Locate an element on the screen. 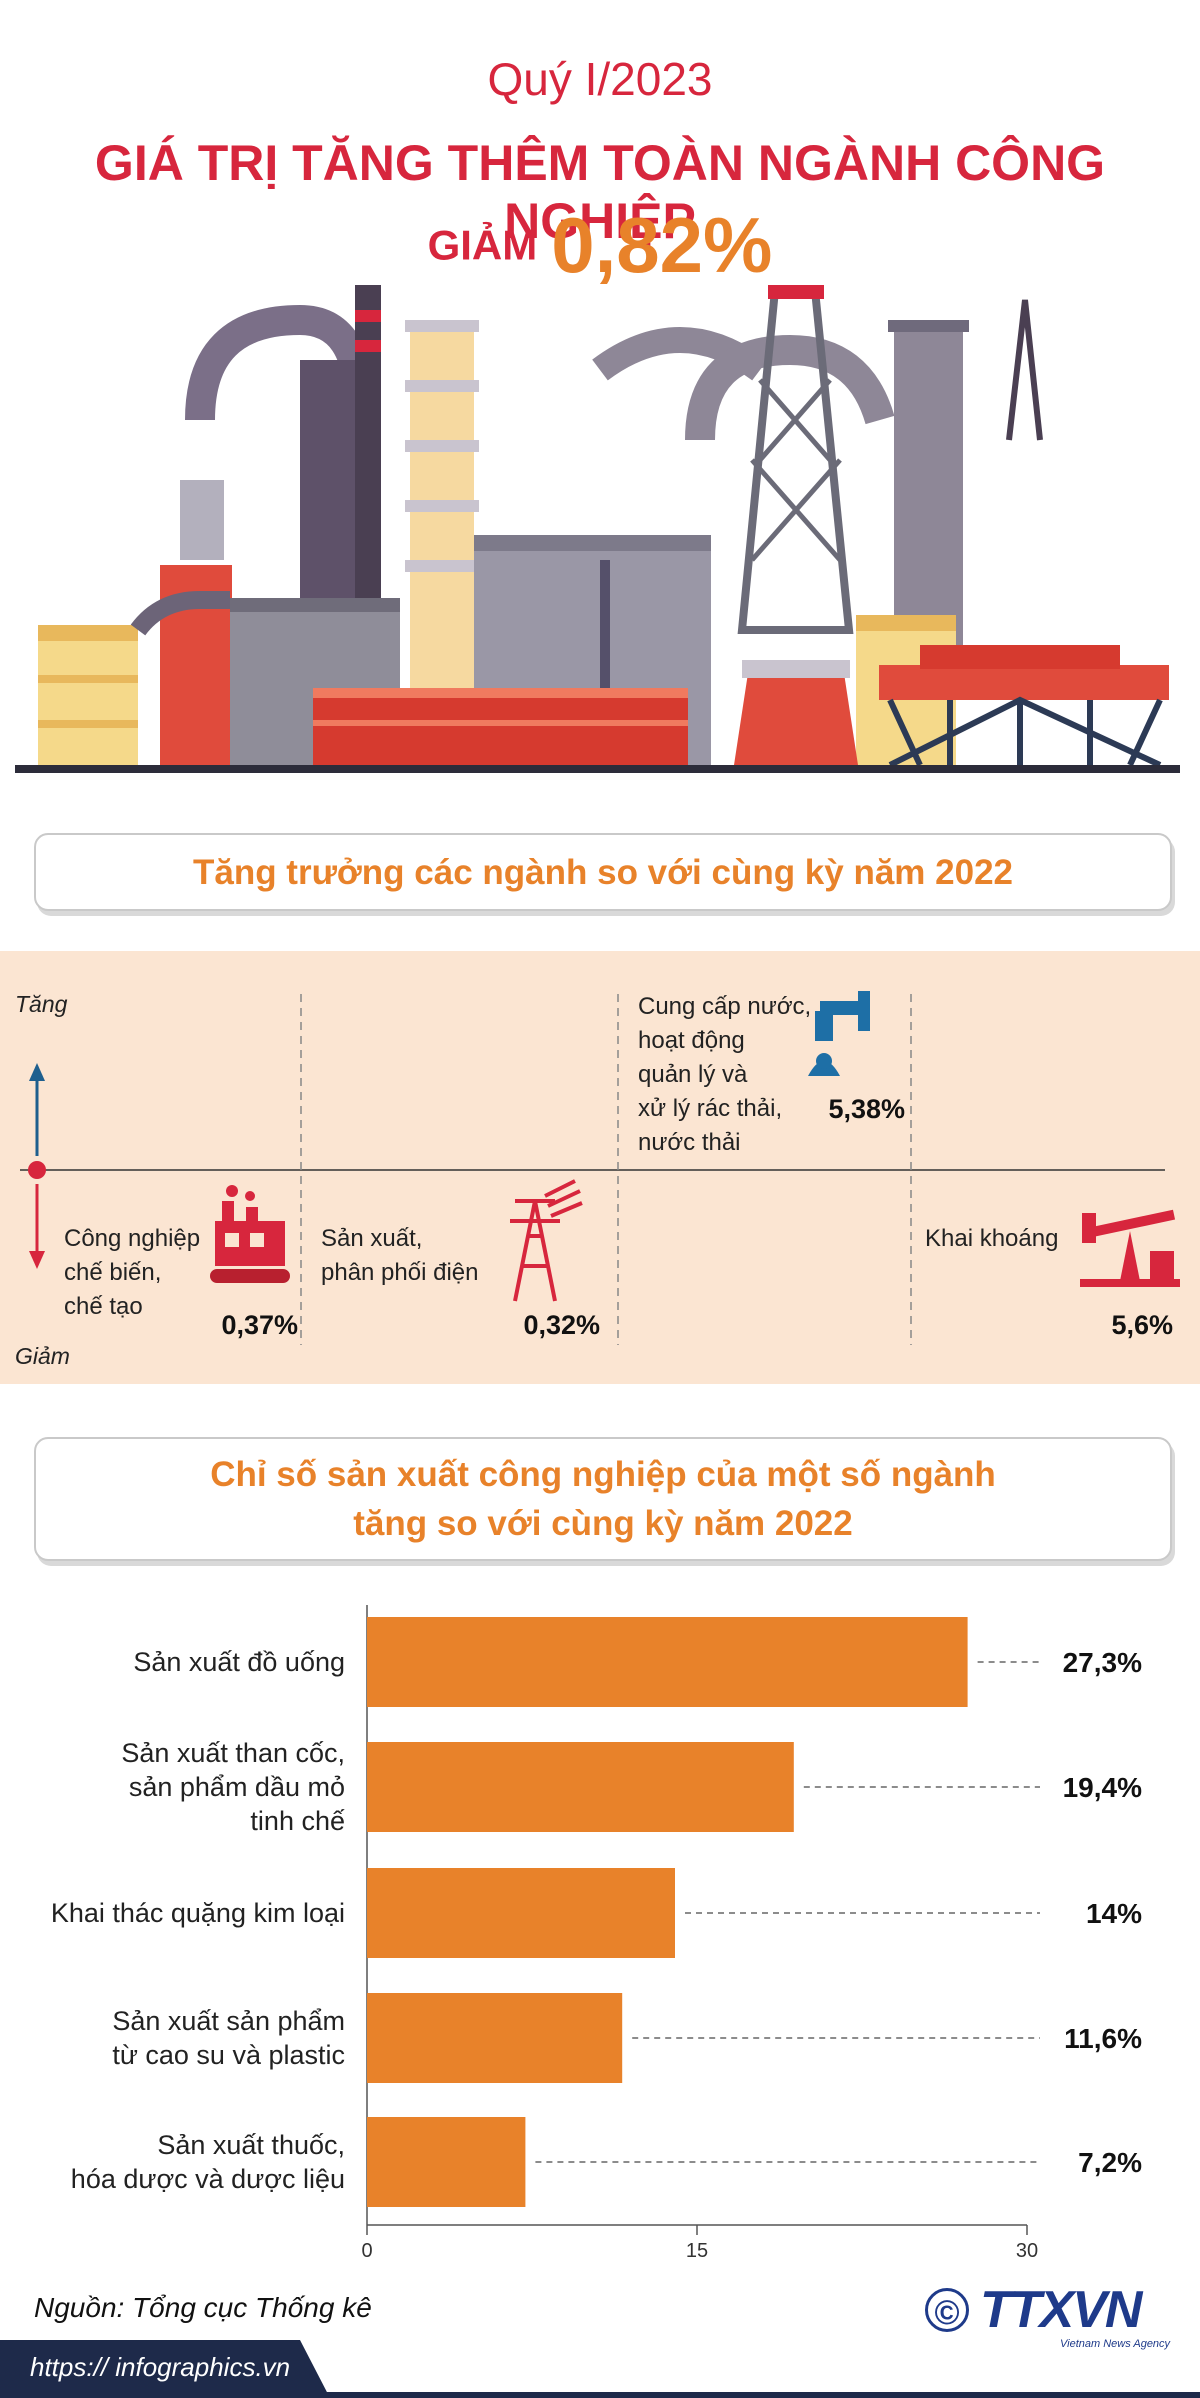 The image size is (1200, 2398). x-tick-label: 15 is located at coordinates (697, 2251).